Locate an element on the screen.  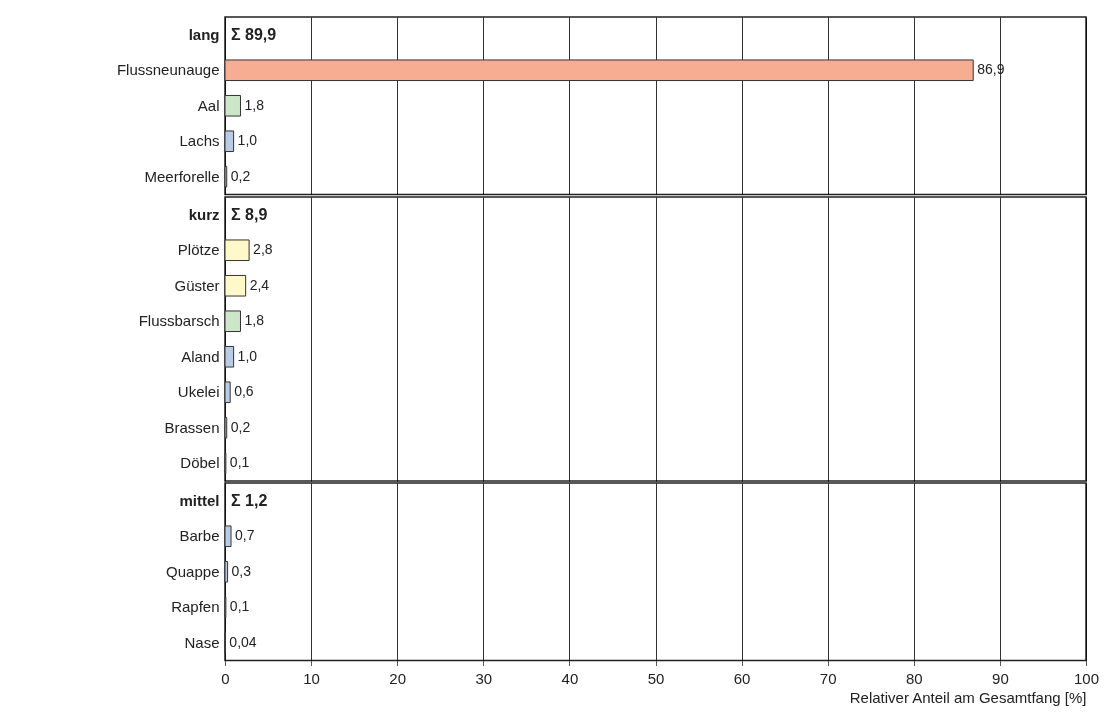
y-tick-label: Brassen is located at coordinates (192, 427).